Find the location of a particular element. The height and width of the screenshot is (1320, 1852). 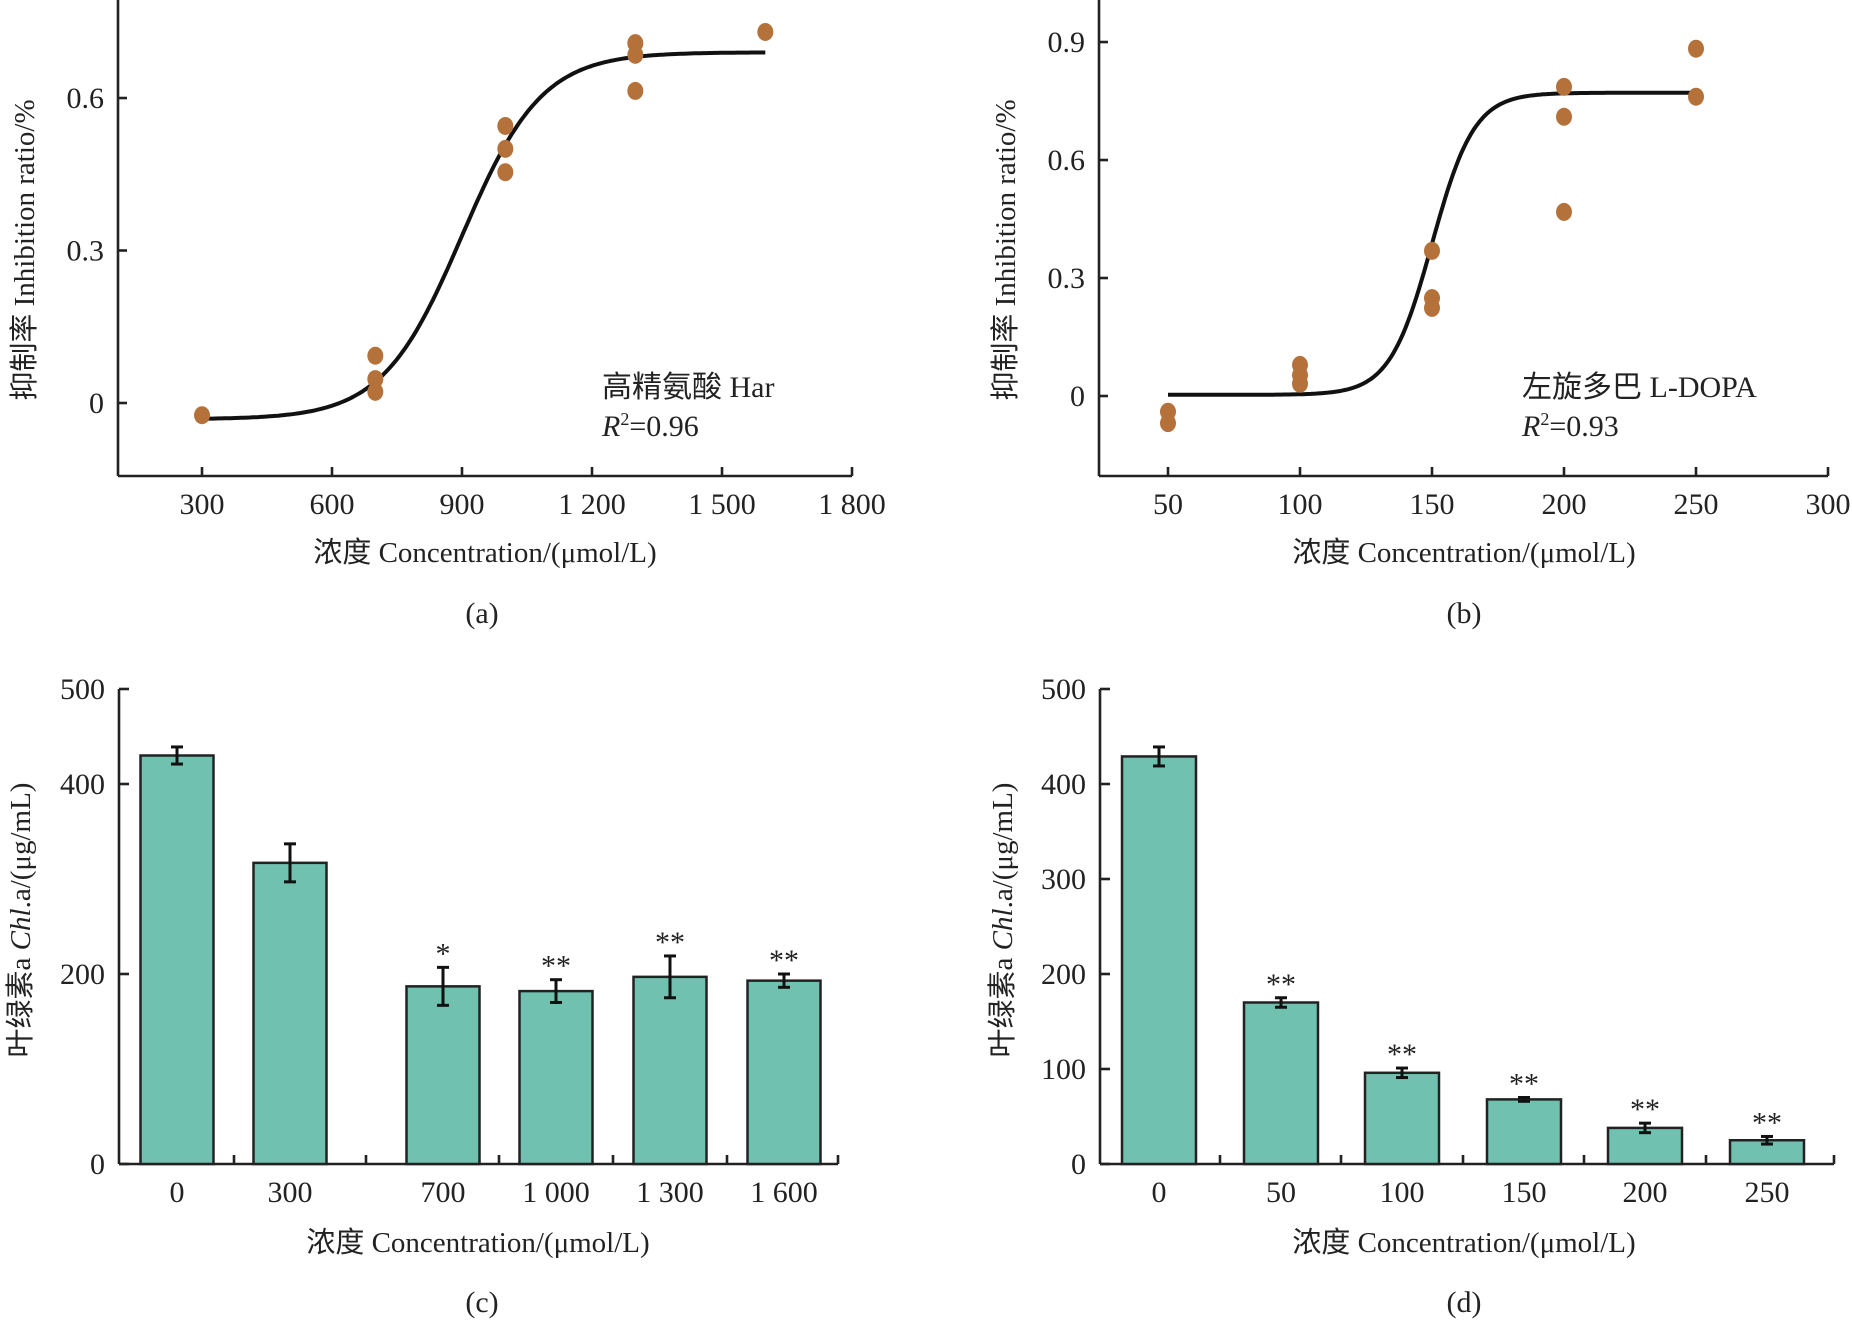

panel-d-ylabel: 叶绿素a Chl.a/(μg/mL) is located at coordinates (1002, 920).